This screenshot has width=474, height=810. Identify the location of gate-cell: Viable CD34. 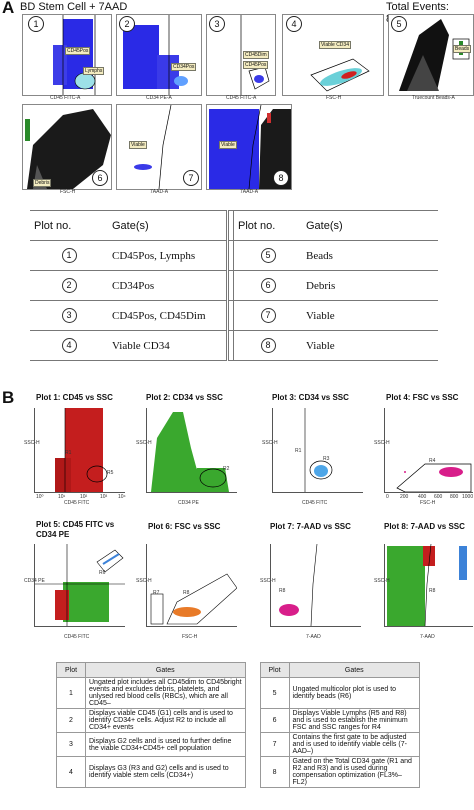
(168, 345).